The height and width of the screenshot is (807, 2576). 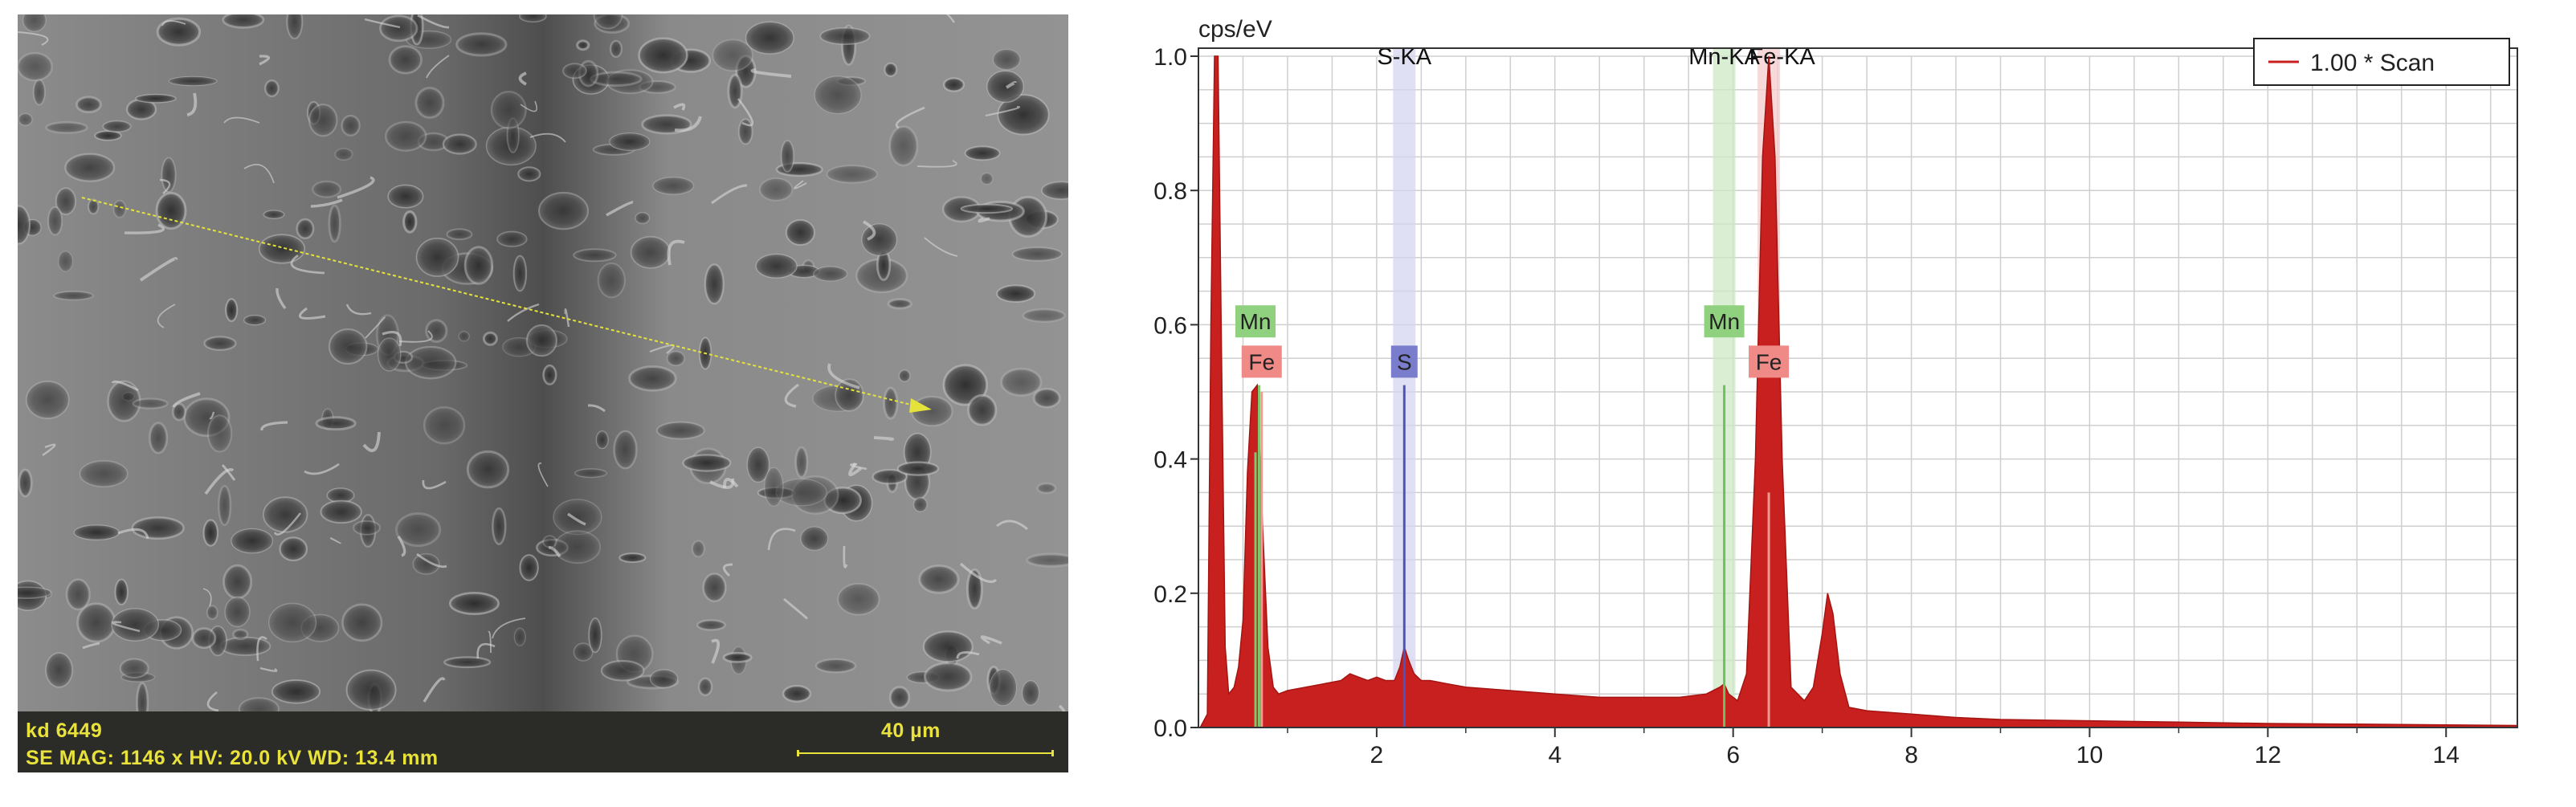 I want to click on element-label-fe: Fe, so click(x=1261, y=361).